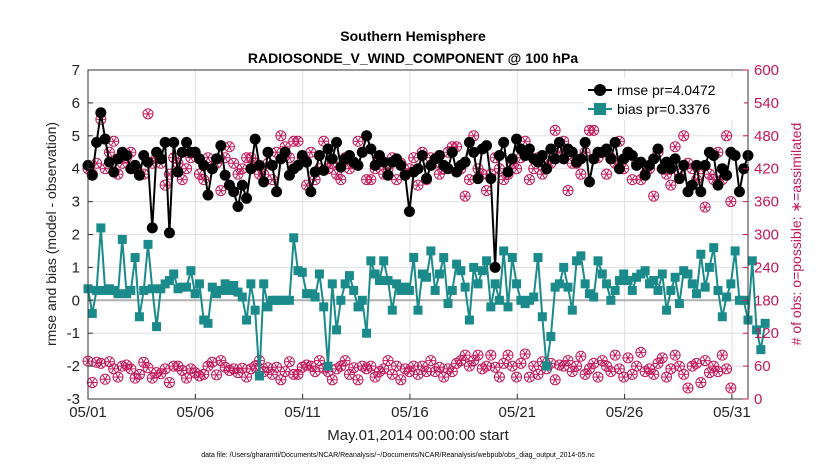 This screenshot has width=830, height=470. What do you see at coordinates (413, 36) in the screenshot?
I see `chart-title: Southern Hemisphere` at bounding box center [413, 36].